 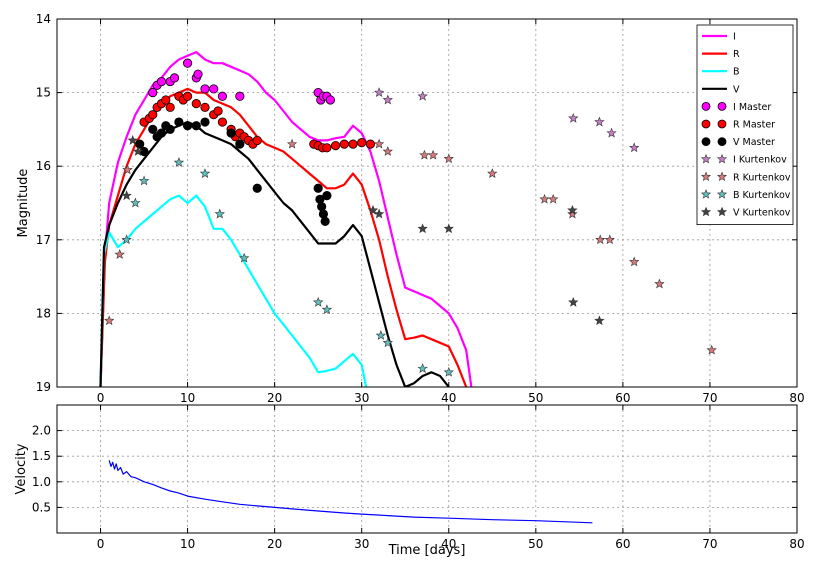 I want to click on legend-swatch-i-kurtenkov, so click(x=706, y=158).